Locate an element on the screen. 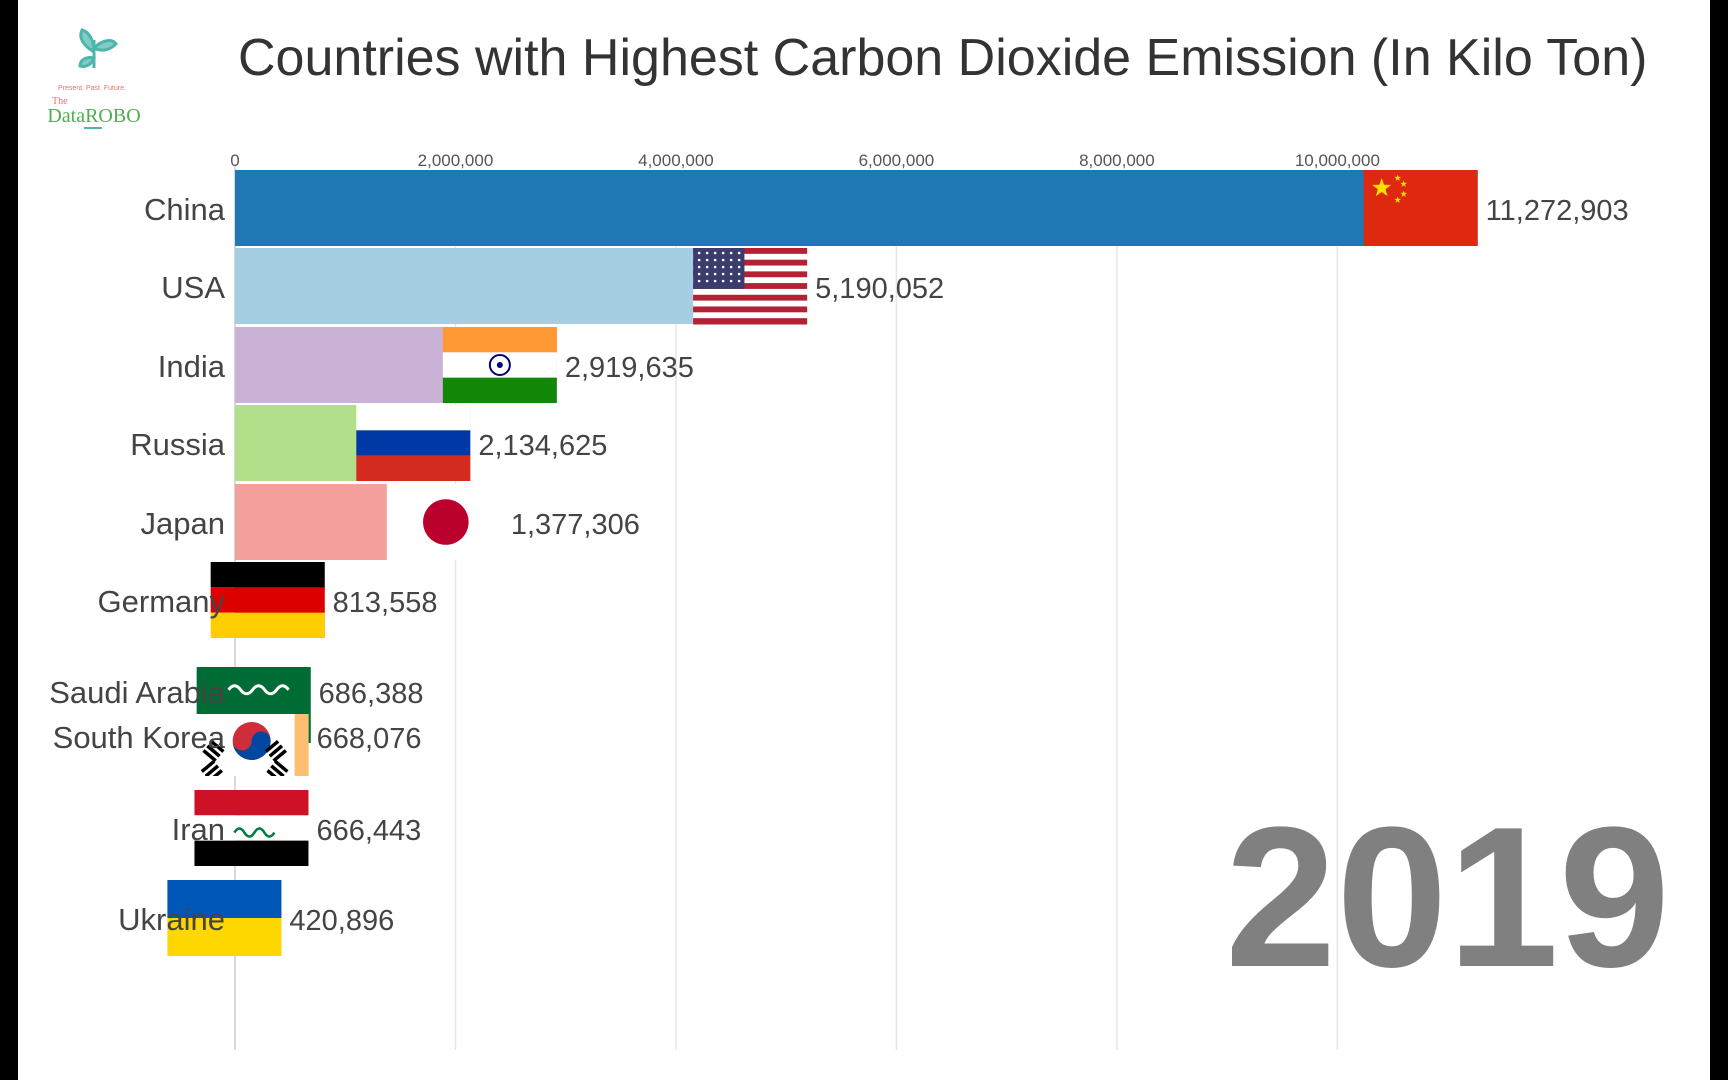 The width and height of the screenshot is (1728, 1080). value-label: 666,443 is located at coordinates (368, 831).